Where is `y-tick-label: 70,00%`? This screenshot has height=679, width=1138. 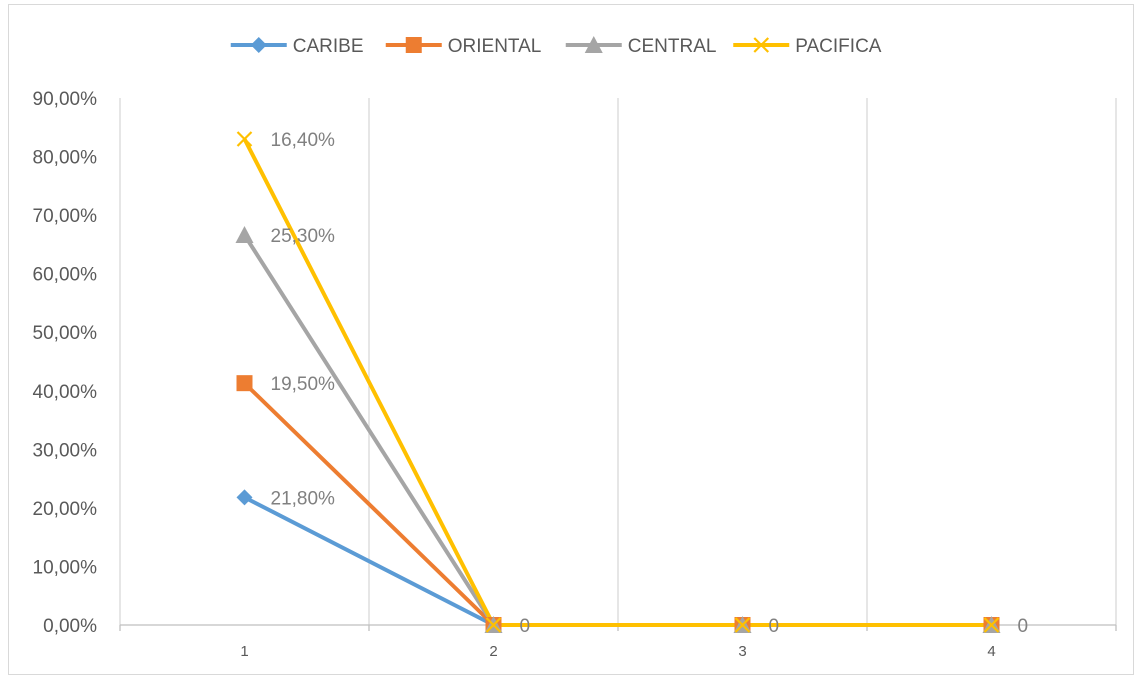
y-tick-label: 70,00% is located at coordinates (65, 216).